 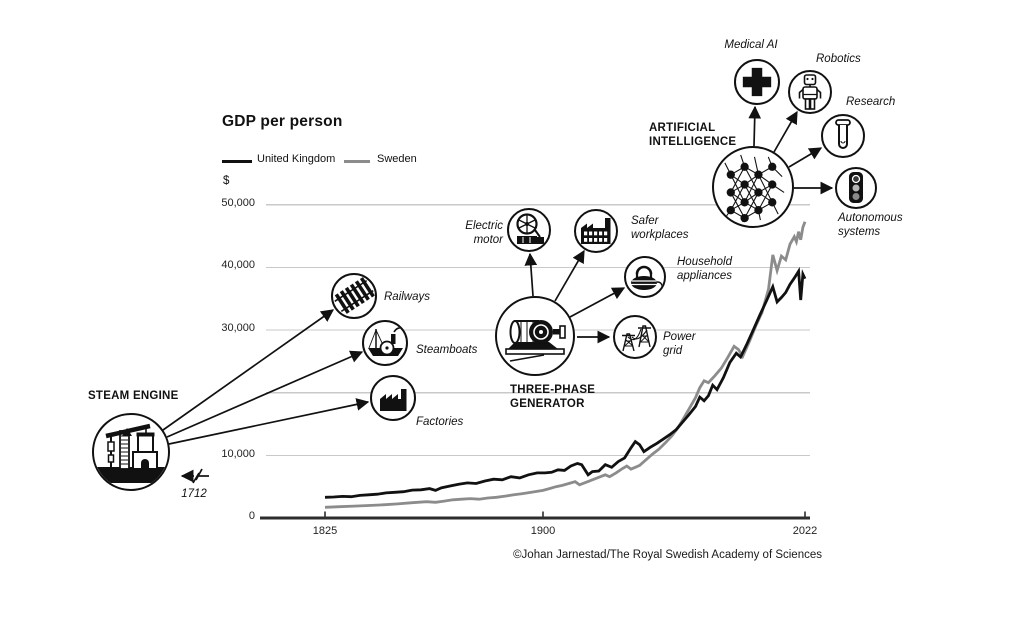 I want to click on medical-ai-node, so click(x=757, y=82).